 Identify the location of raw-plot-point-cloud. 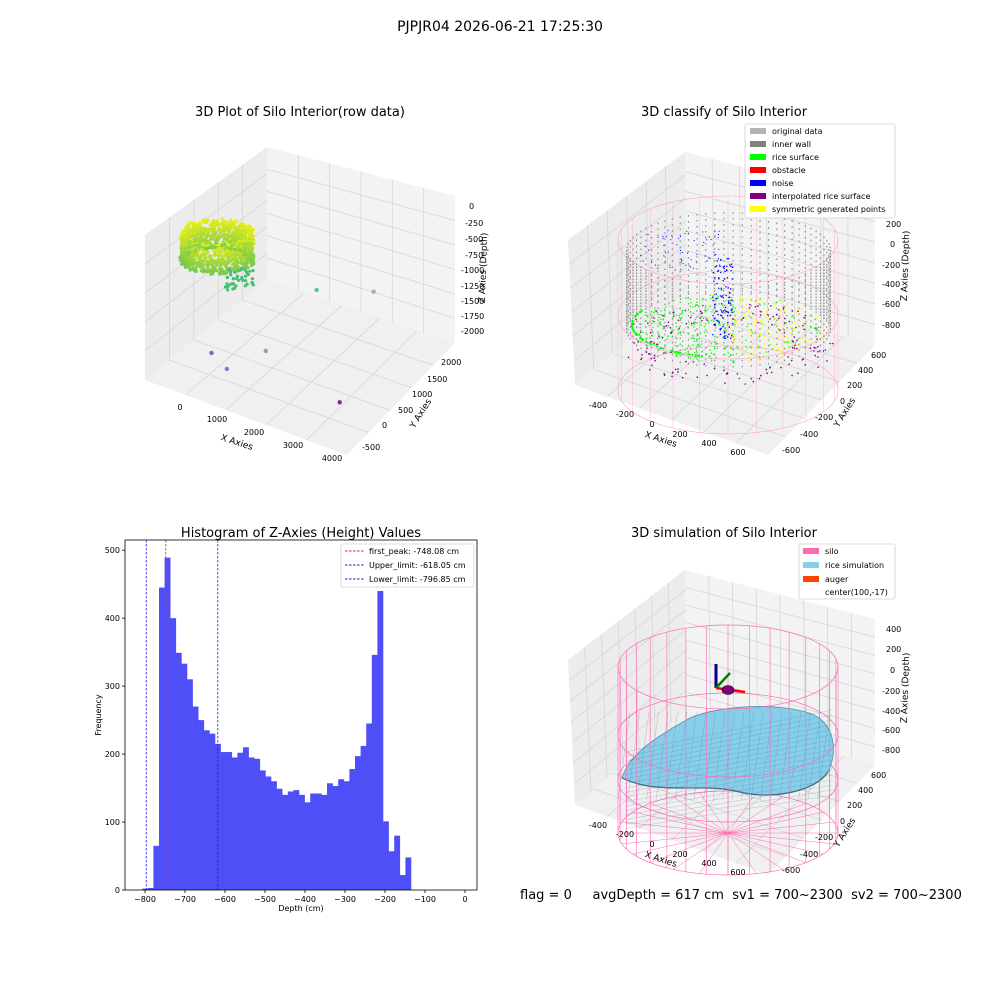
(217, 254).